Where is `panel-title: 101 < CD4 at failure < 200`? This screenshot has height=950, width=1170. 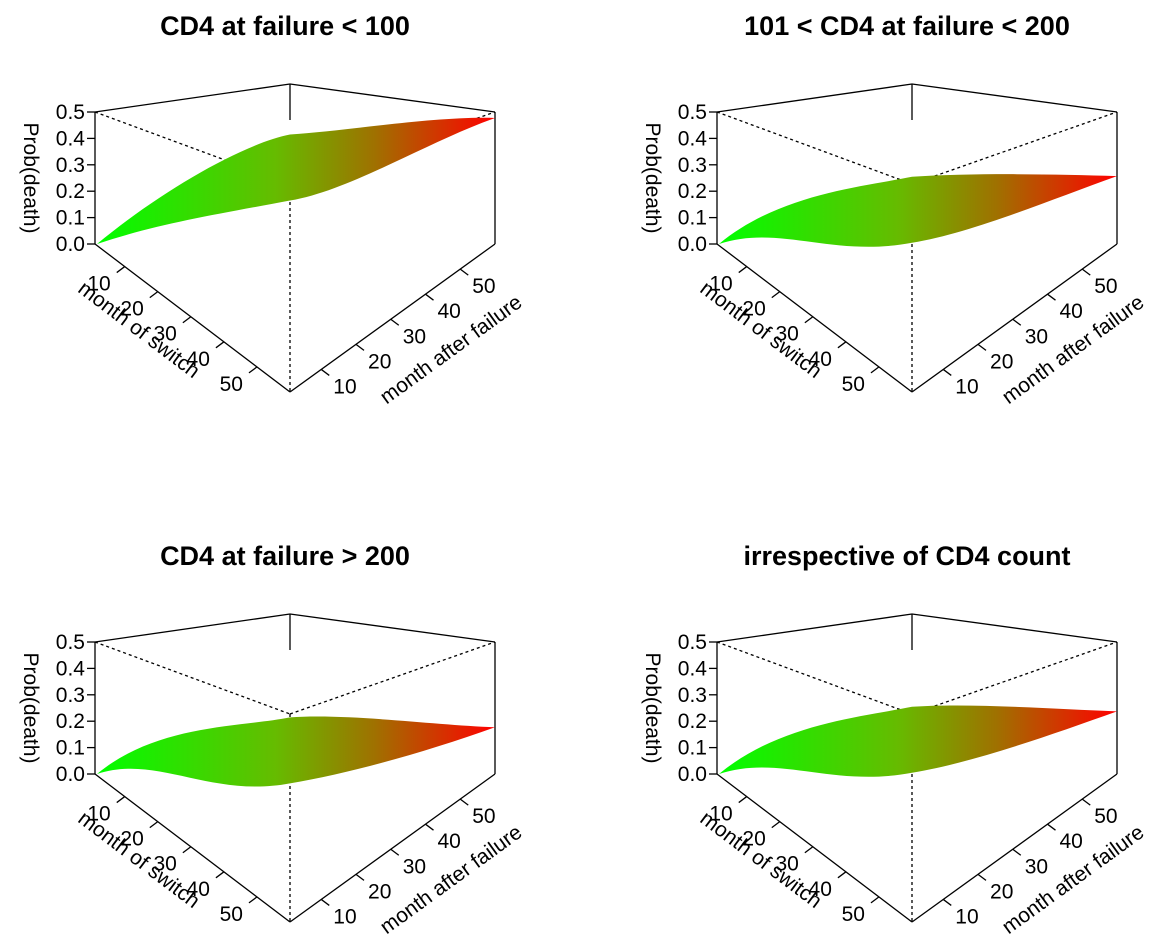 panel-title: 101 < CD4 at failure < 200 is located at coordinates (907, 26).